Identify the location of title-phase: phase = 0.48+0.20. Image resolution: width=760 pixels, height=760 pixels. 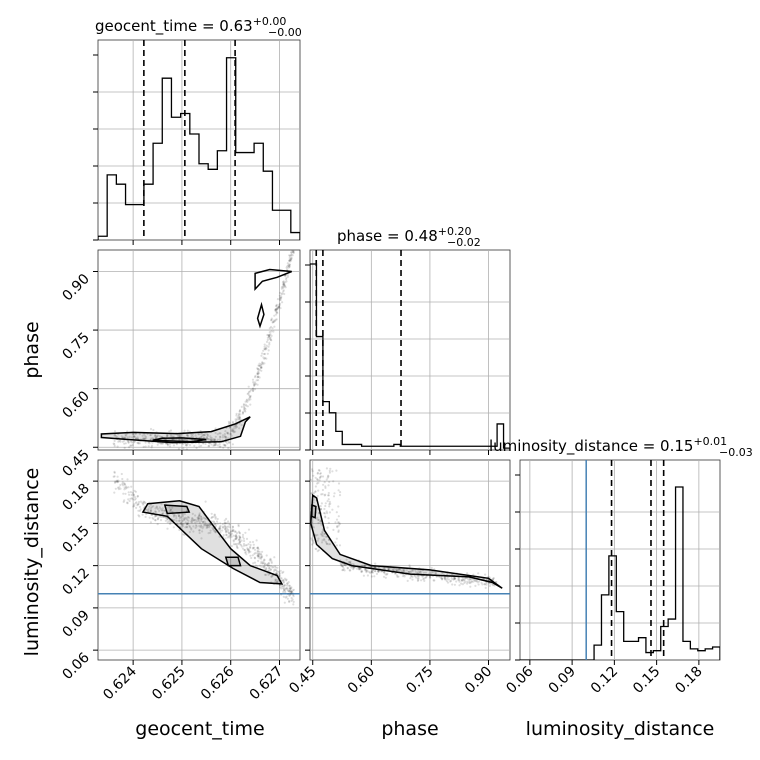
(404, 235).